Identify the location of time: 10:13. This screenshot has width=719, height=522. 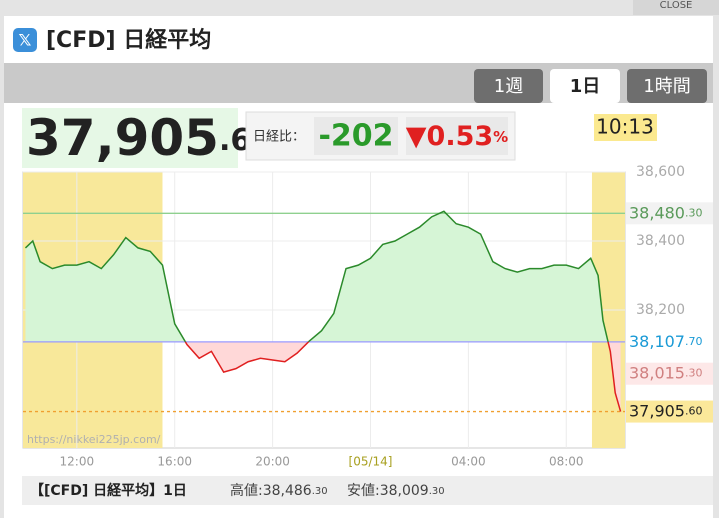
(625, 127).